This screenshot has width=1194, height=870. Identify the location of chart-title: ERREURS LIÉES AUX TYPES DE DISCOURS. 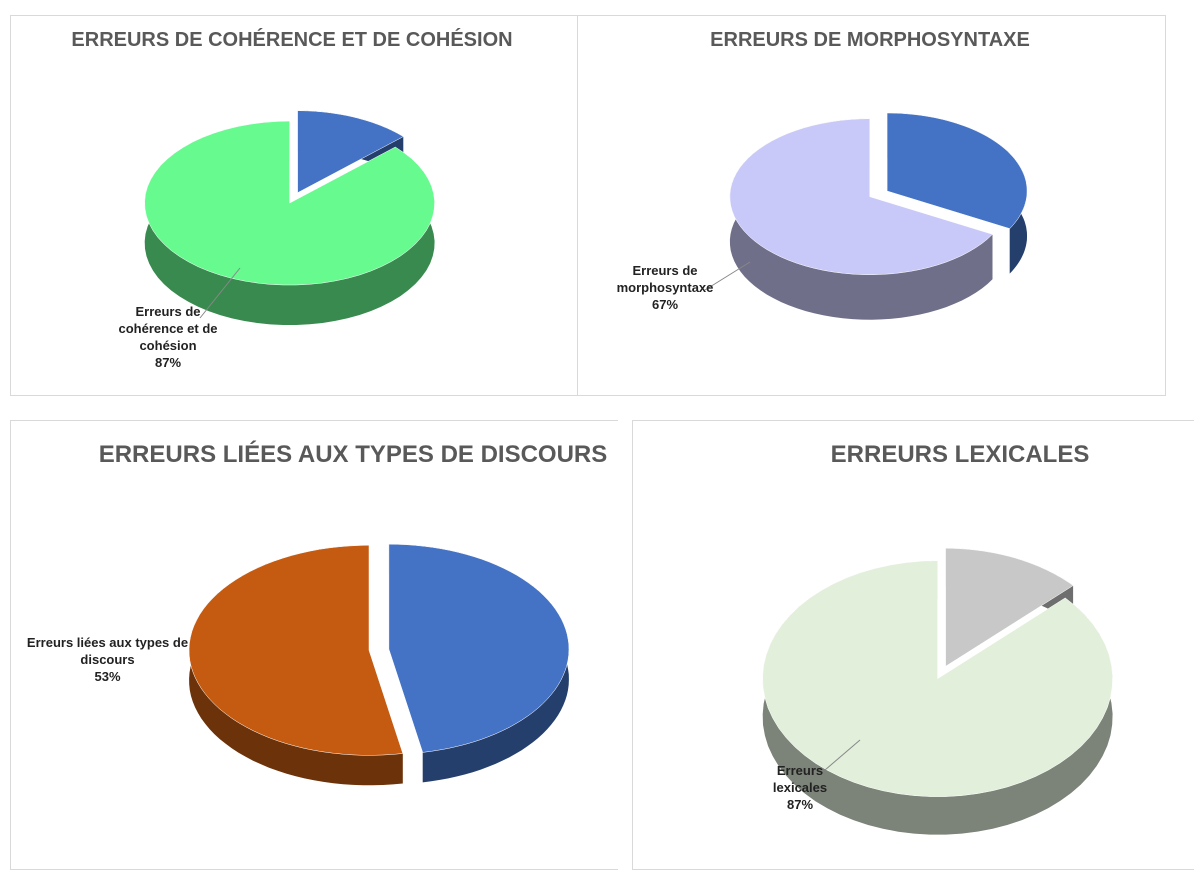
(353, 454).